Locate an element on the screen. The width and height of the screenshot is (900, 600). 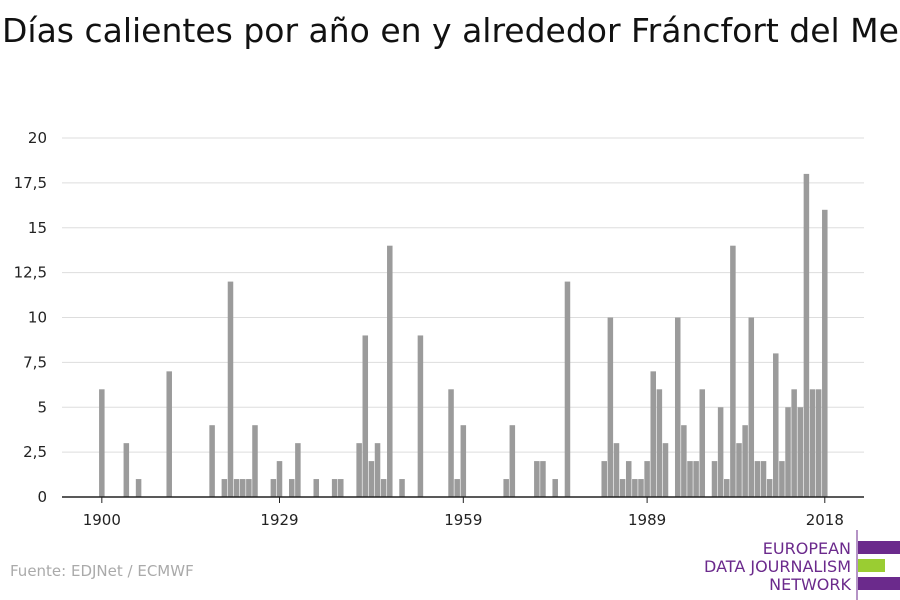
y-tick-label: 10 is located at coordinates (37, 318).